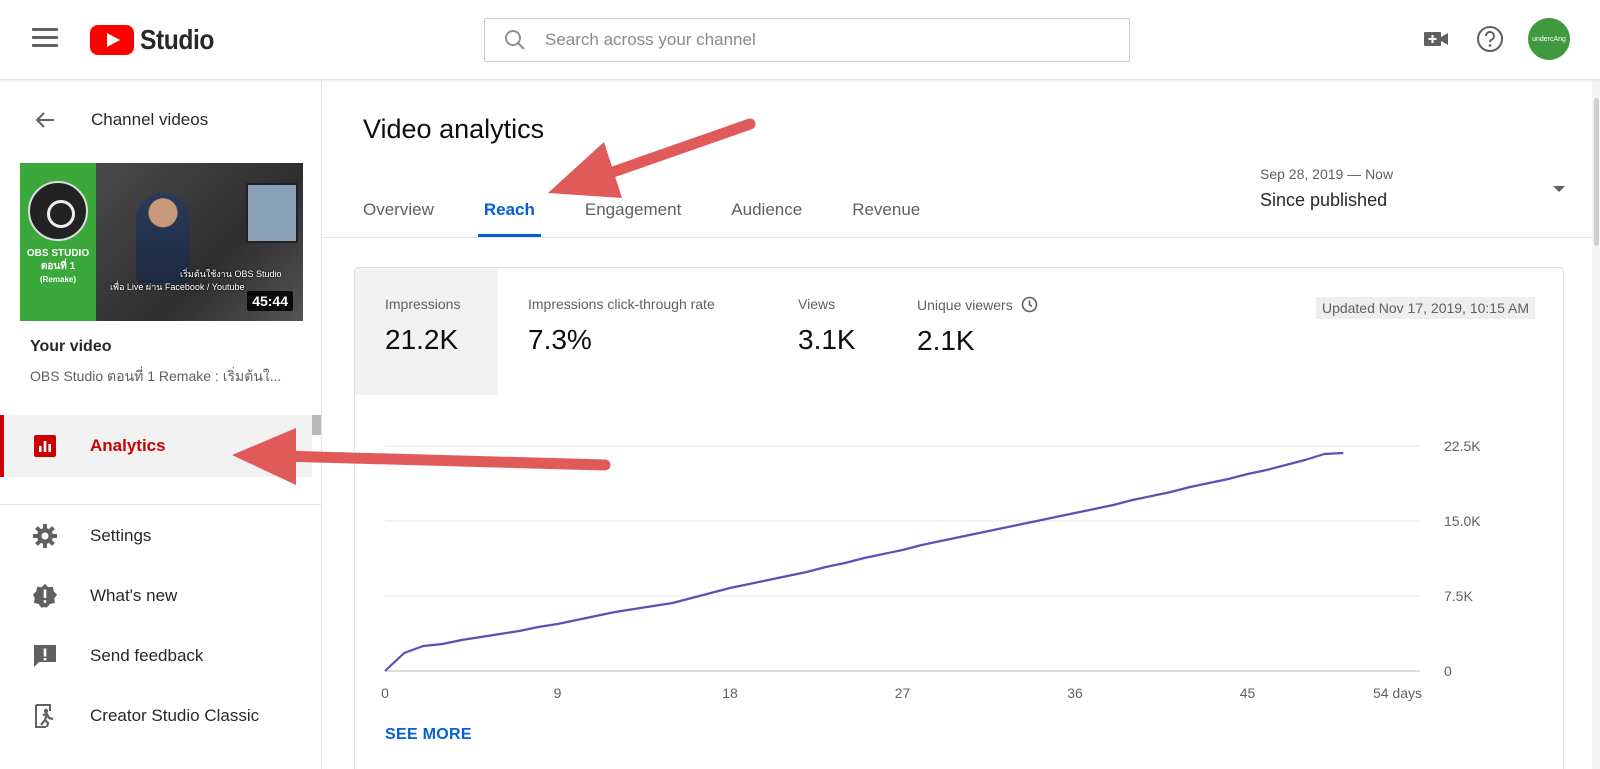 The image size is (1600, 769). What do you see at coordinates (45, 716) in the screenshot?
I see `exit-icon` at bounding box center [45, 716].